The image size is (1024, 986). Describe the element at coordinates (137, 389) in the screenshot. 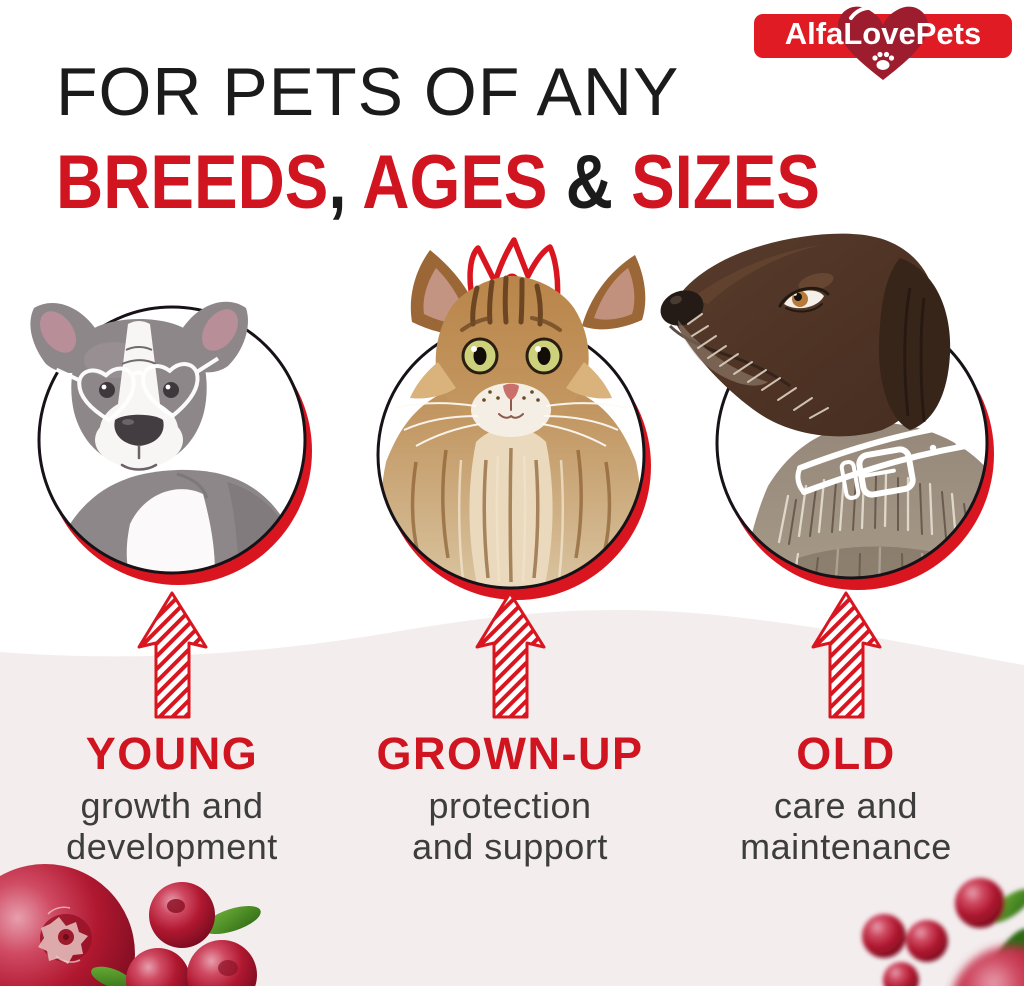

I see `heart-glasses-doodle-icon` at that location.